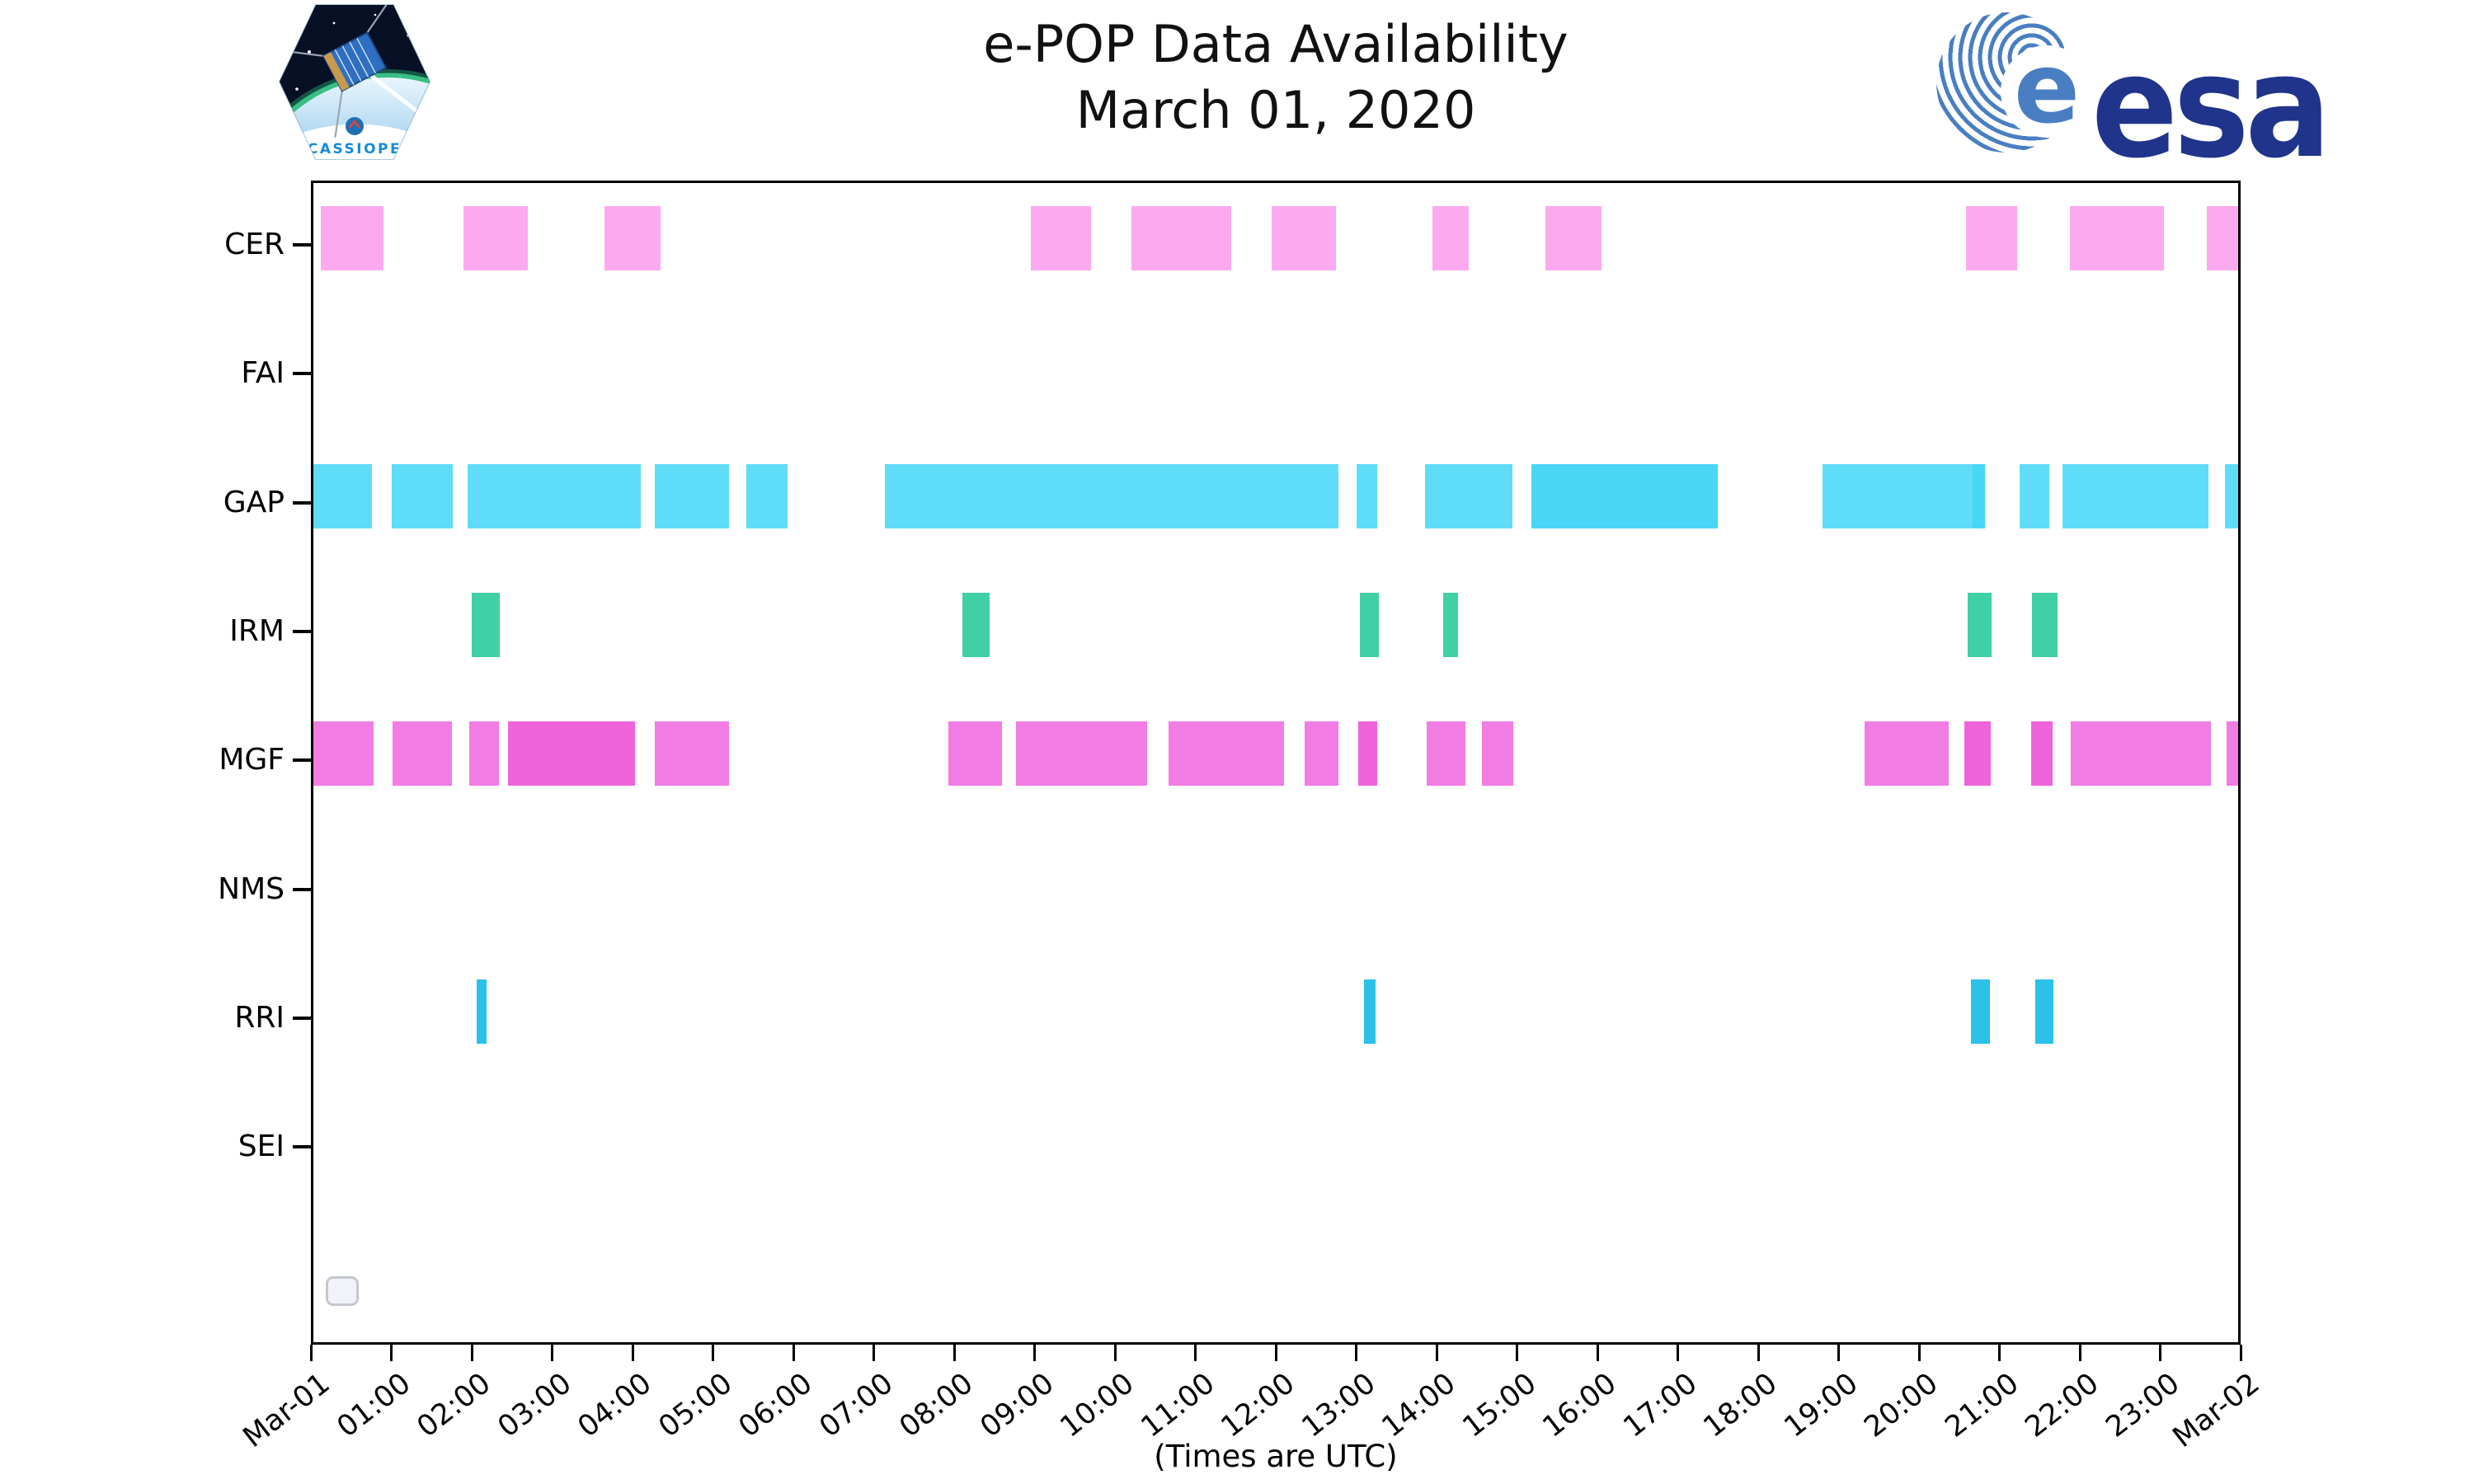  I want to click on cassiope-mission-patch: CASSIOPE, so click(354, 82).